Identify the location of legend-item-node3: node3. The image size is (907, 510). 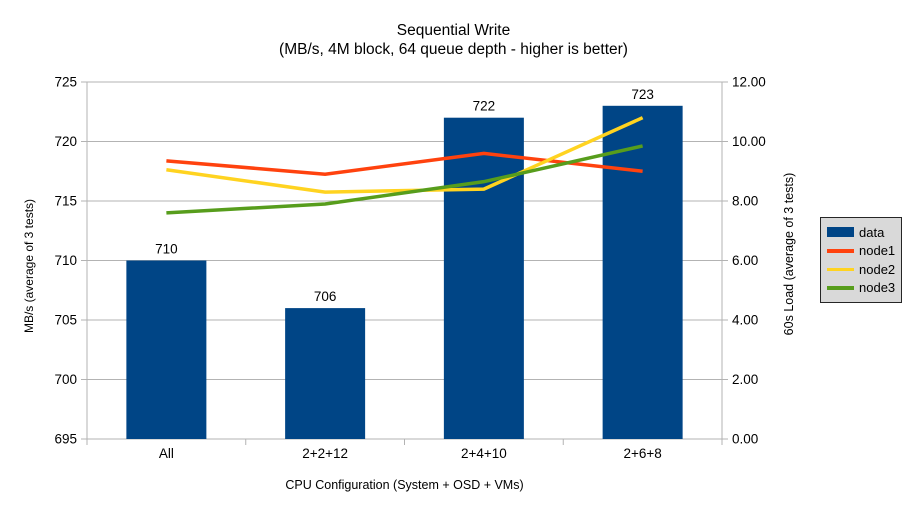
(861, 288).